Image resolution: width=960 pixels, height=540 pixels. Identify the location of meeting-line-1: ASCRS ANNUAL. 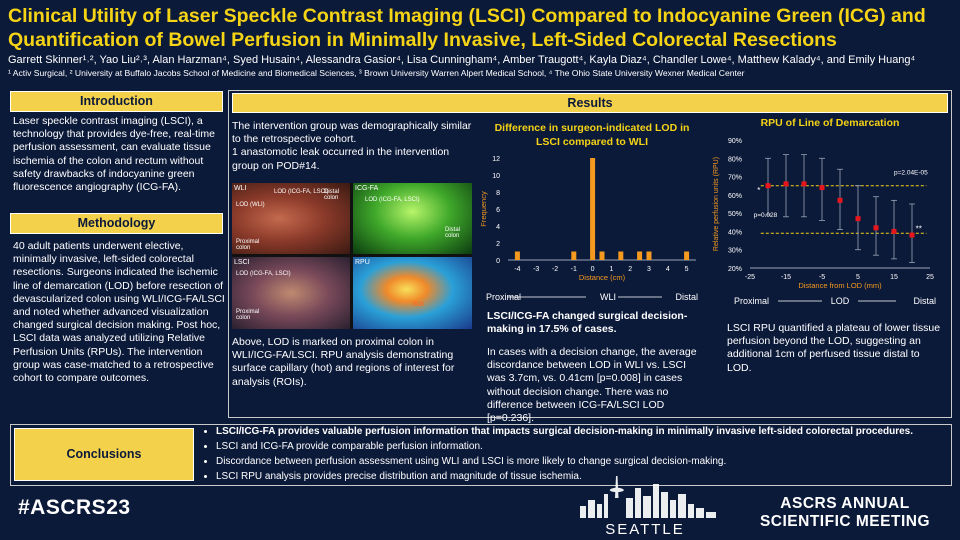
(845, 503).